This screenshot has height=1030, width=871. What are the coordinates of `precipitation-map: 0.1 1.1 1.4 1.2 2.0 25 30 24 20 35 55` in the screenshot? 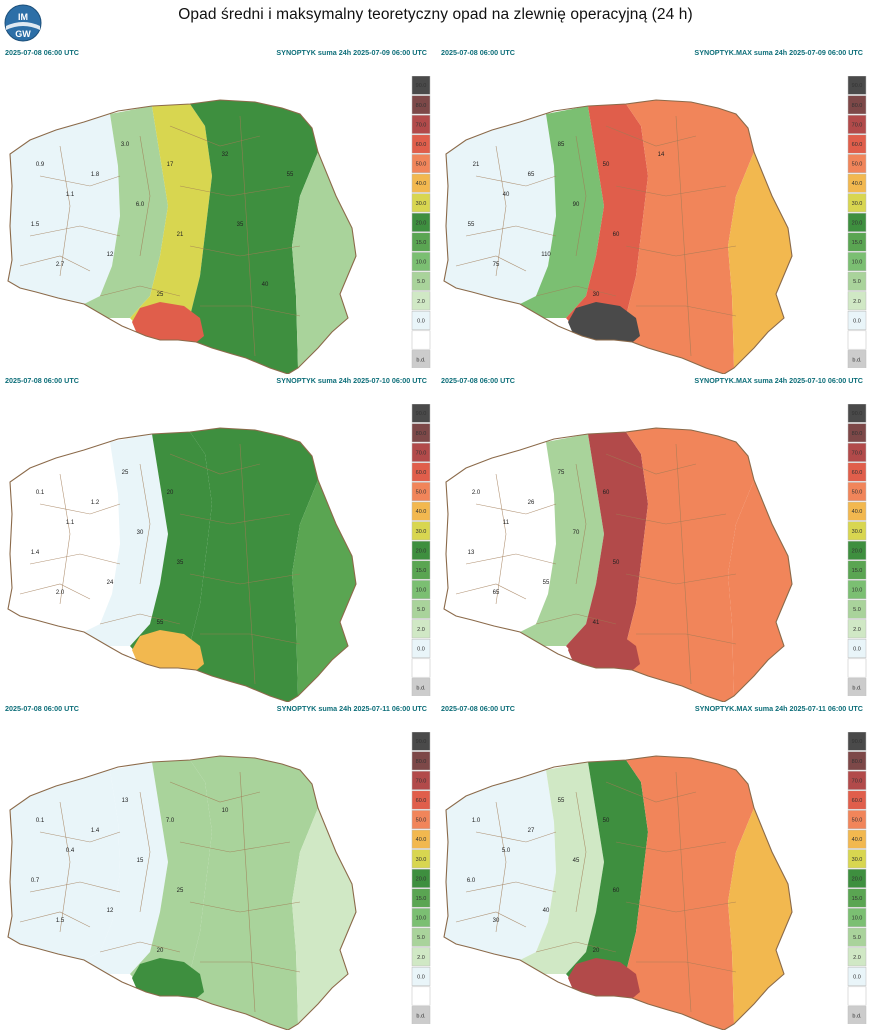 It's located at (182, 564).